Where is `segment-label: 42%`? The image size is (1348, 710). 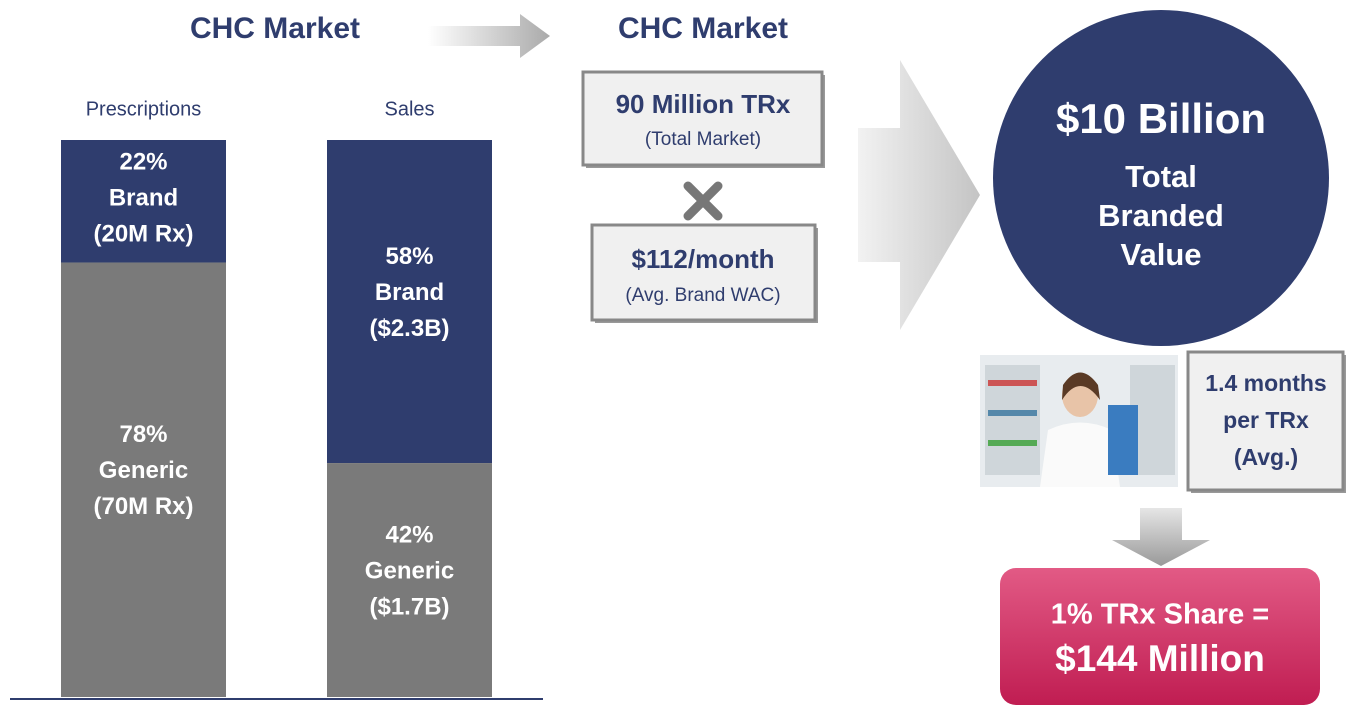
segment-label: 42% is located at coordinates (409, 534).